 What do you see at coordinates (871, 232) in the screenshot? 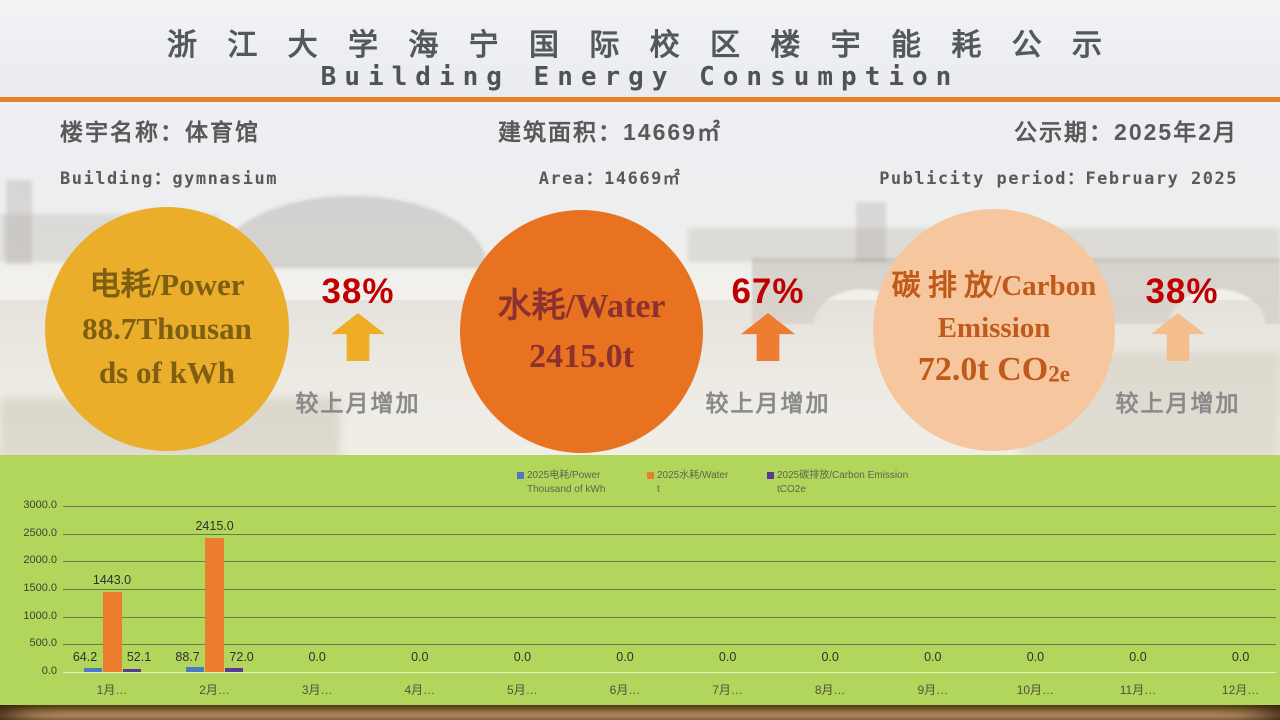
I see `photo-tower-right` at bounding box center [871, 232].